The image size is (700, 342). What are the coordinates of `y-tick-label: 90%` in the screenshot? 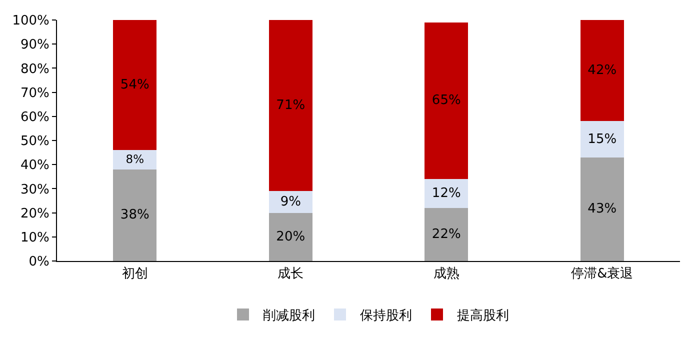 It's located at (35, 45).